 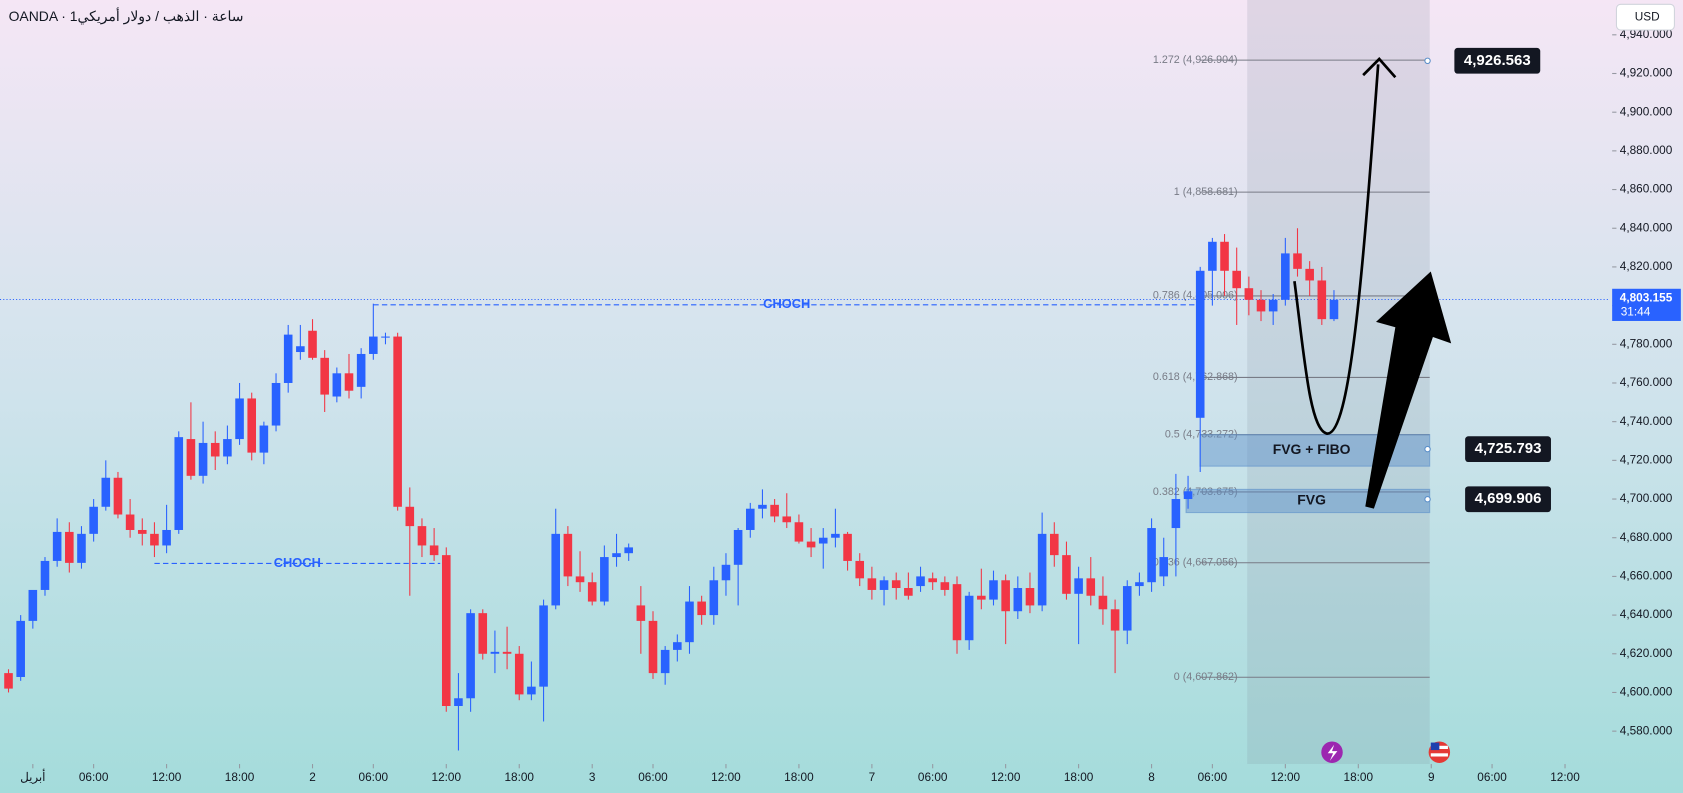 I want to click on y-tick-label: 4,780.000, so click(x=1646, y=343).